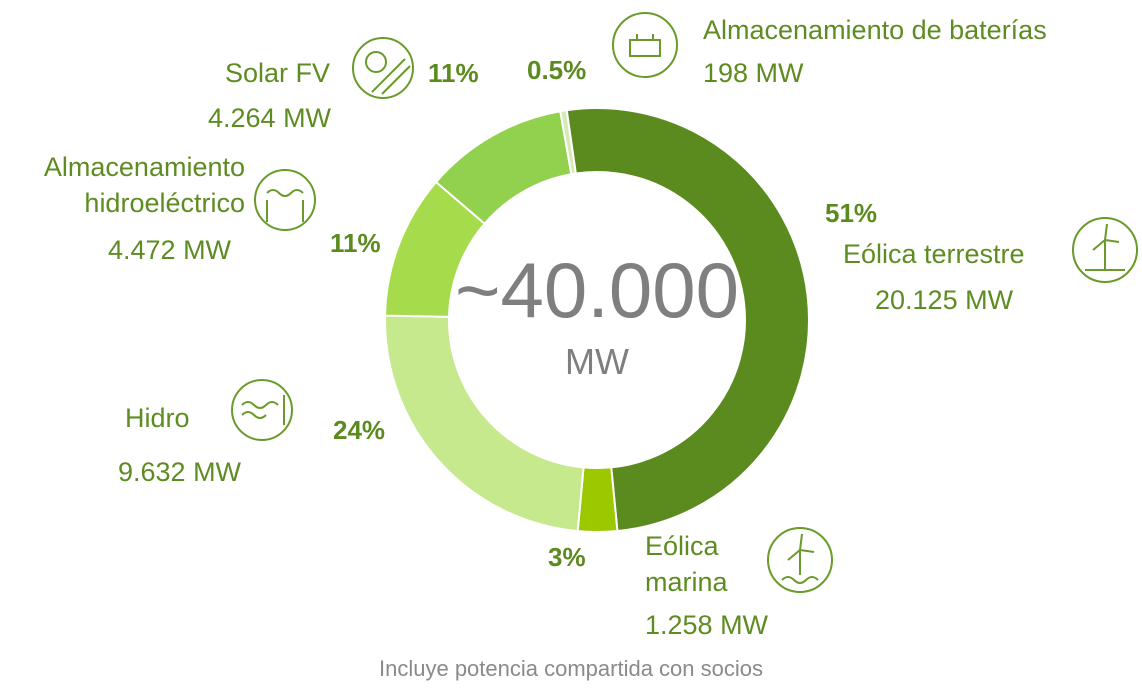 Image resolution: width=1142 pixels, height=693 pixels. I want to click on capacity-label: 4.472 MW, so click(170, 250).